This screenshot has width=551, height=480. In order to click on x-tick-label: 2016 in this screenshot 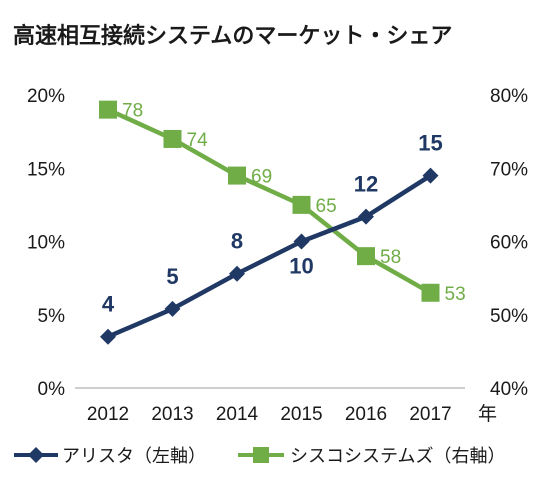, I will do `click(366, 414)`.